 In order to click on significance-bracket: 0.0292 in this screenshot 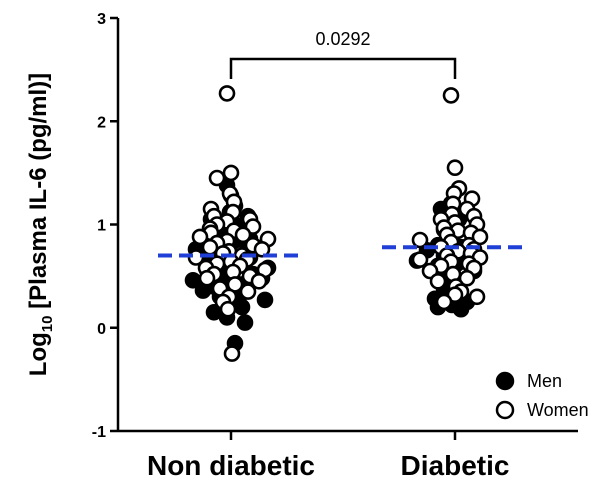, I will do `click(343, 54)`.